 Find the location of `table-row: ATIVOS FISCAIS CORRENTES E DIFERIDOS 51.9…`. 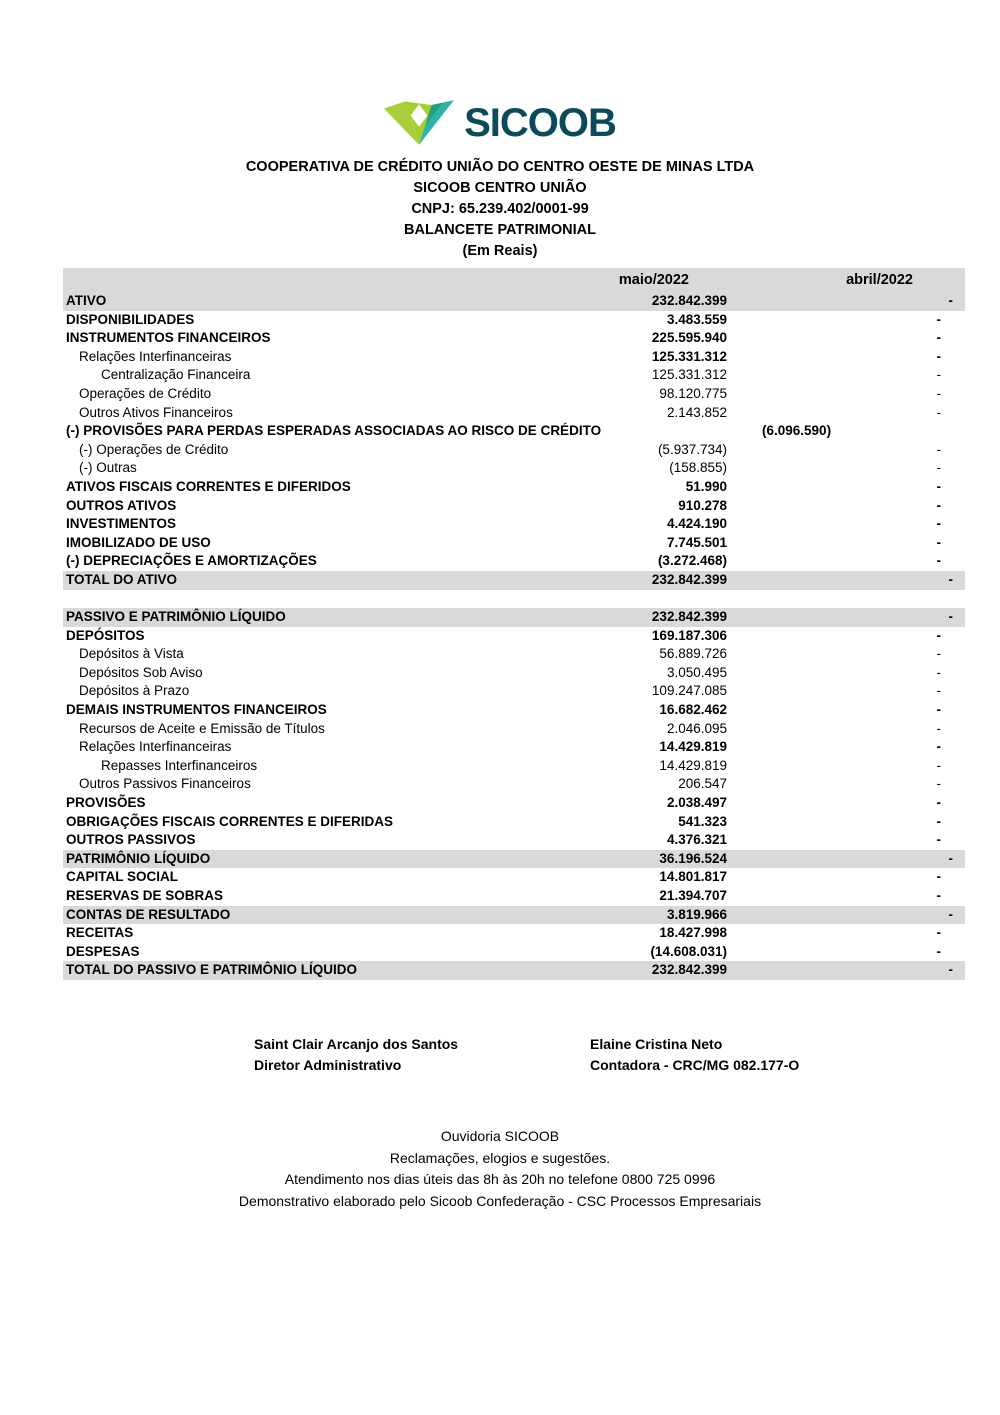

table-row: ATIVOS FISCAIS CORRENTES E DIFERIDOS 51.9… is located at coordinates (514, 487).